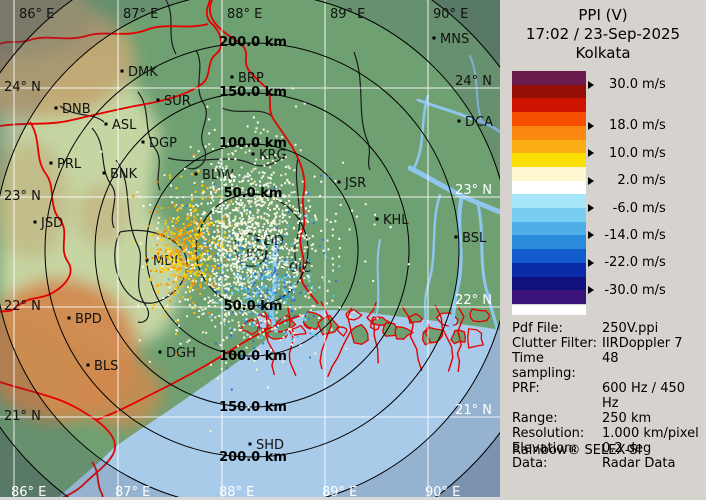 Image resolution: width=706 pixels, height=500 pixels. I want to click on parameter-label: Pdf File:, so click(537, 328).